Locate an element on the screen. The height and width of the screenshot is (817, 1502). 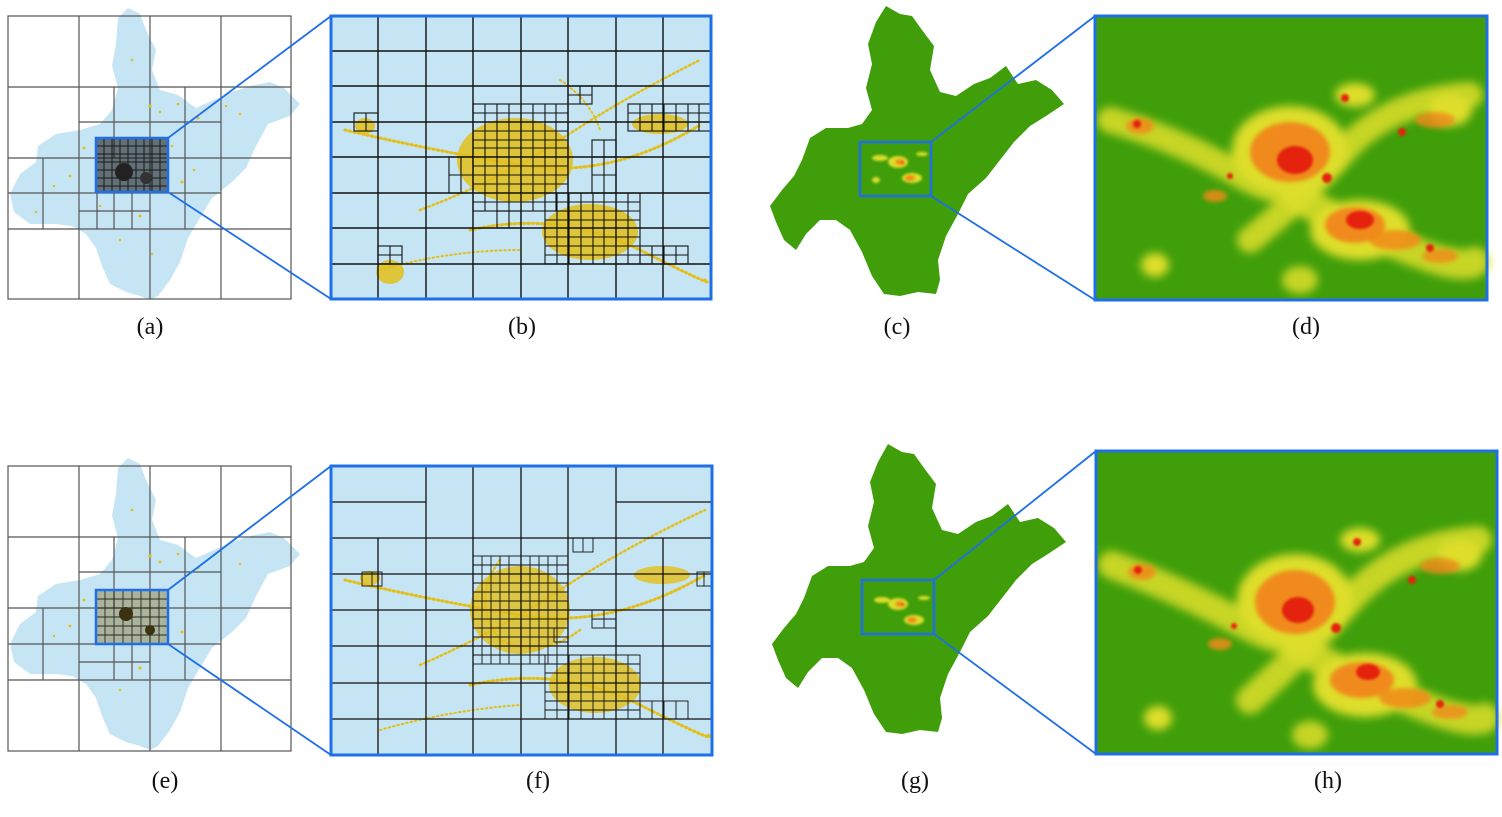
zoom-box-a is located at coordinates (132, 165).